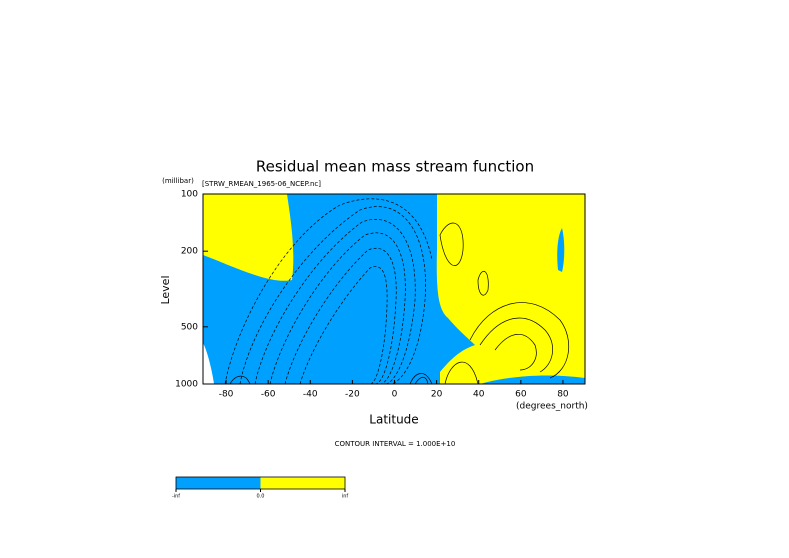 Image resolution: width=789 pixels, height=558 pixels. Describe the element at coordinates (521, 395) in the screenshot. I see `x-tick-label: 60` at that location.